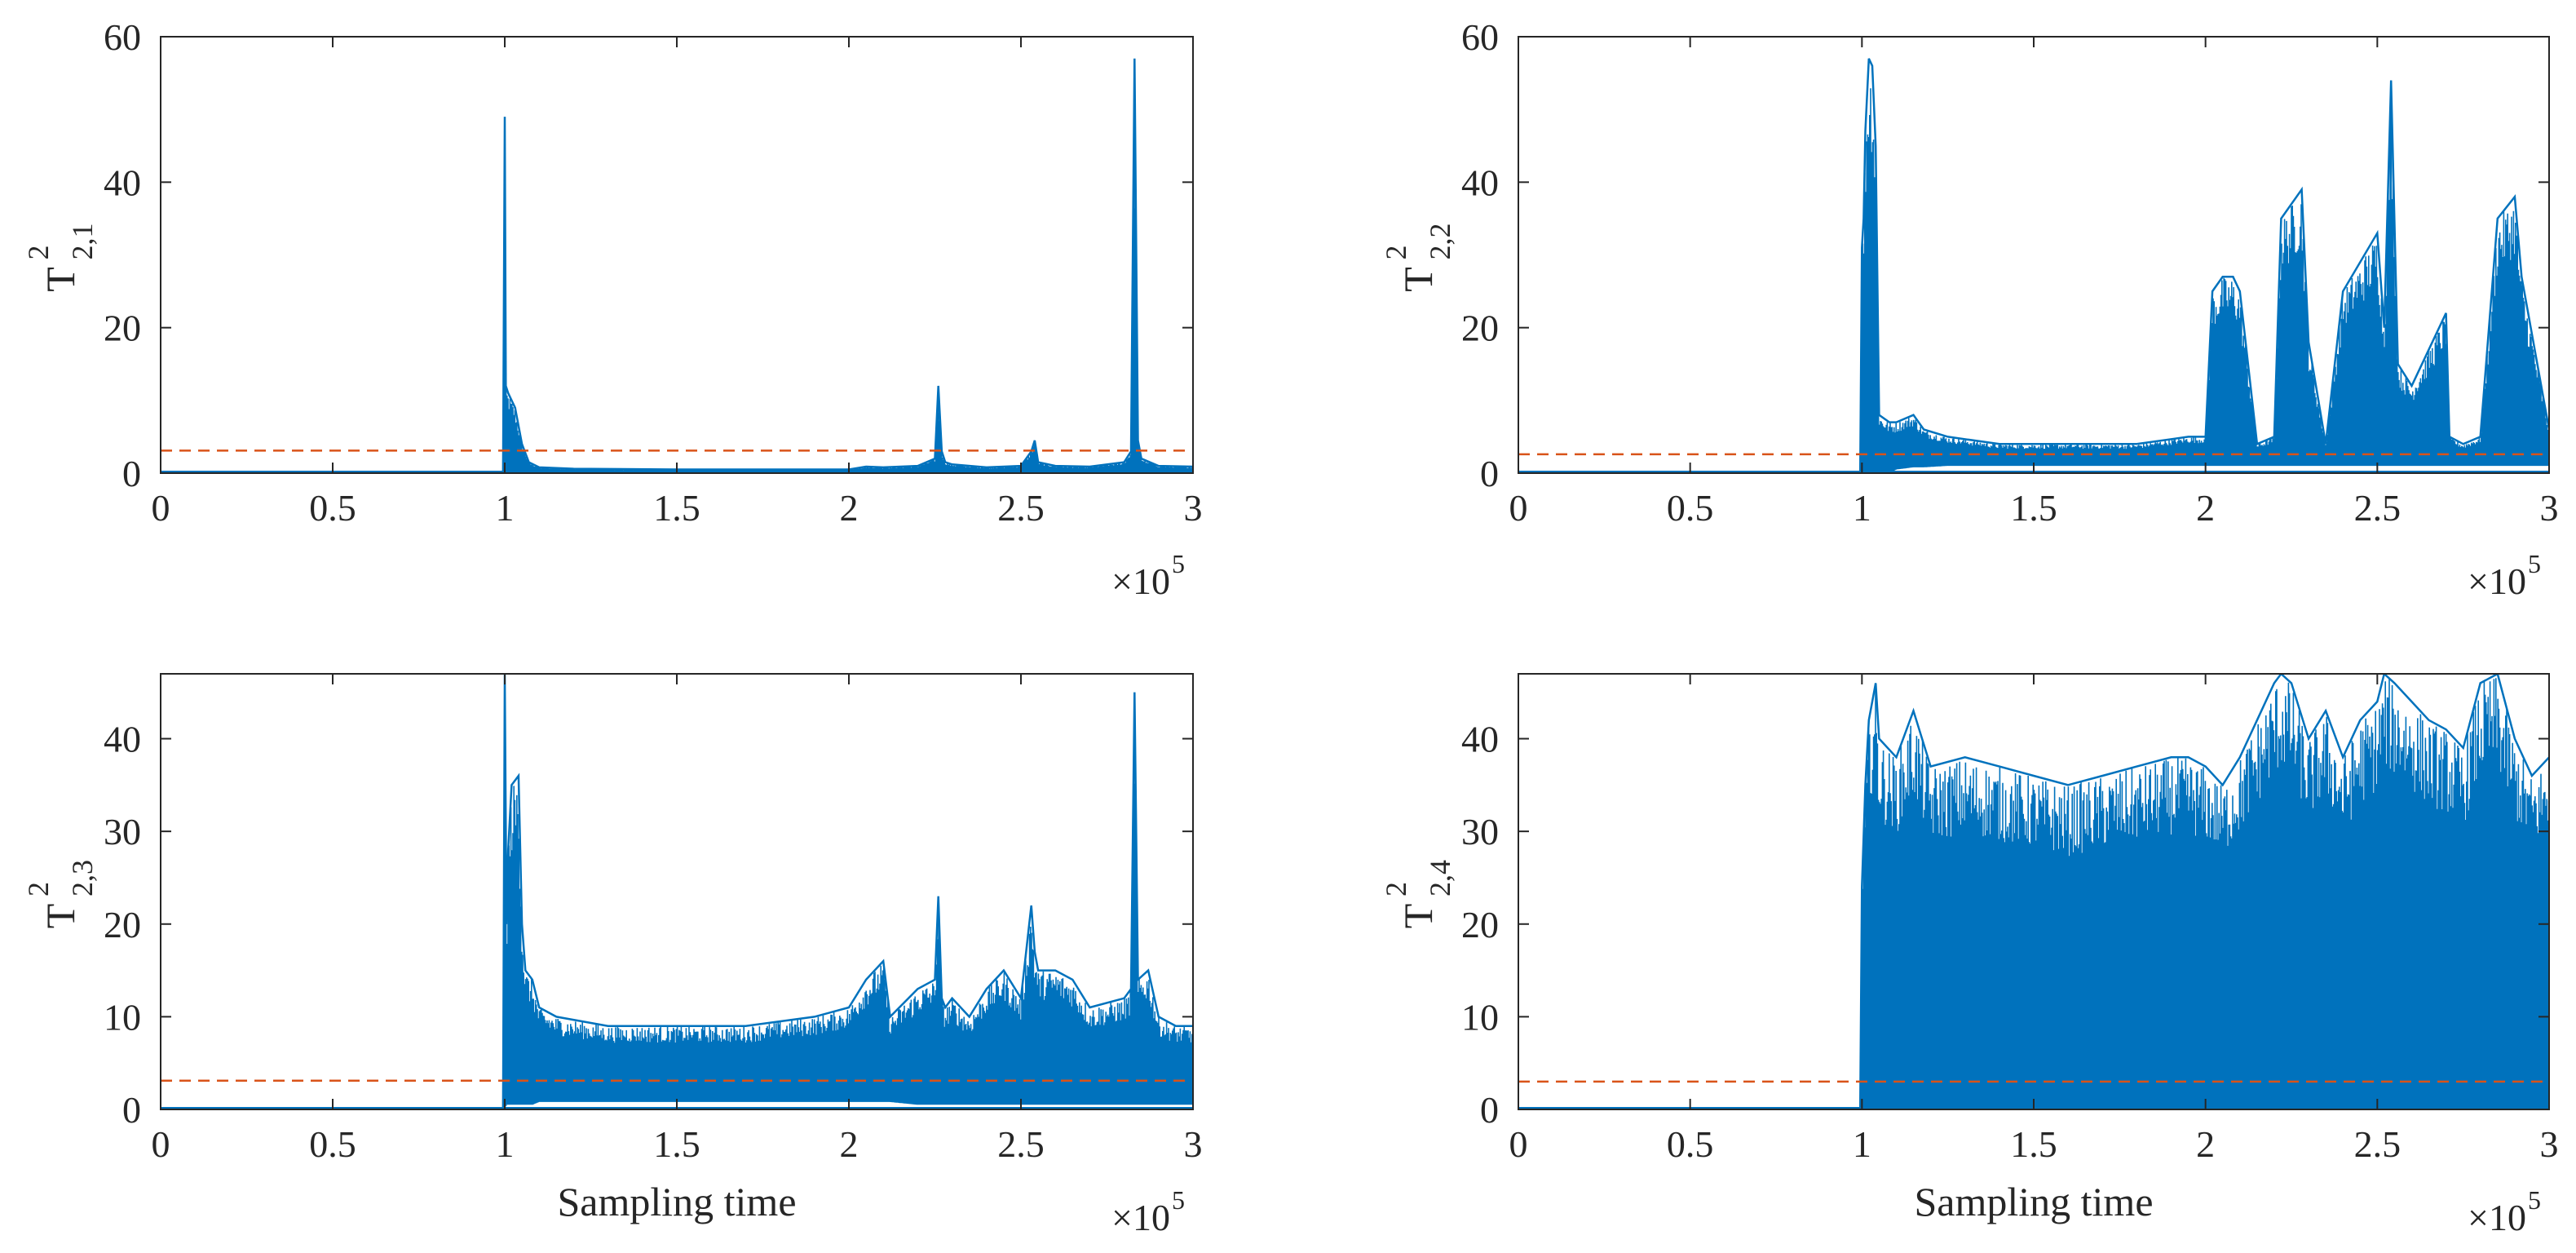 The width and height of the screenshot is (2576, 1253). Describe the element at coordinates (1418, 894) in the screenshot. I see `y-axis-label: T 2 2,4` at that location.